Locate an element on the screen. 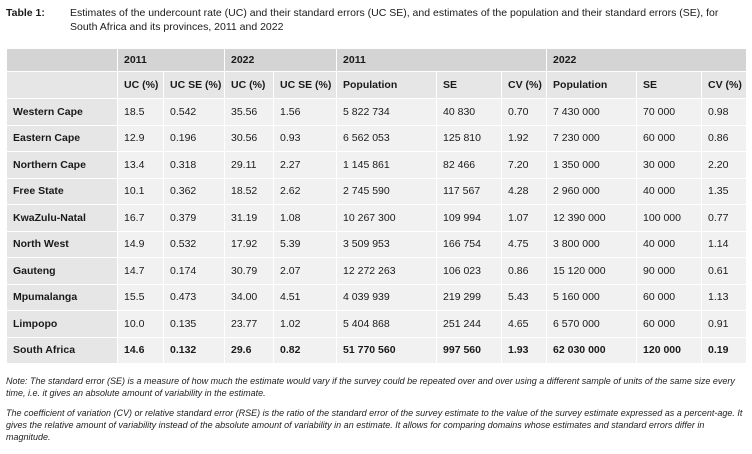 The height and width of the screenshot is (454, 752). province-cell: Mpumalanga is located at coordinates (62, 297).